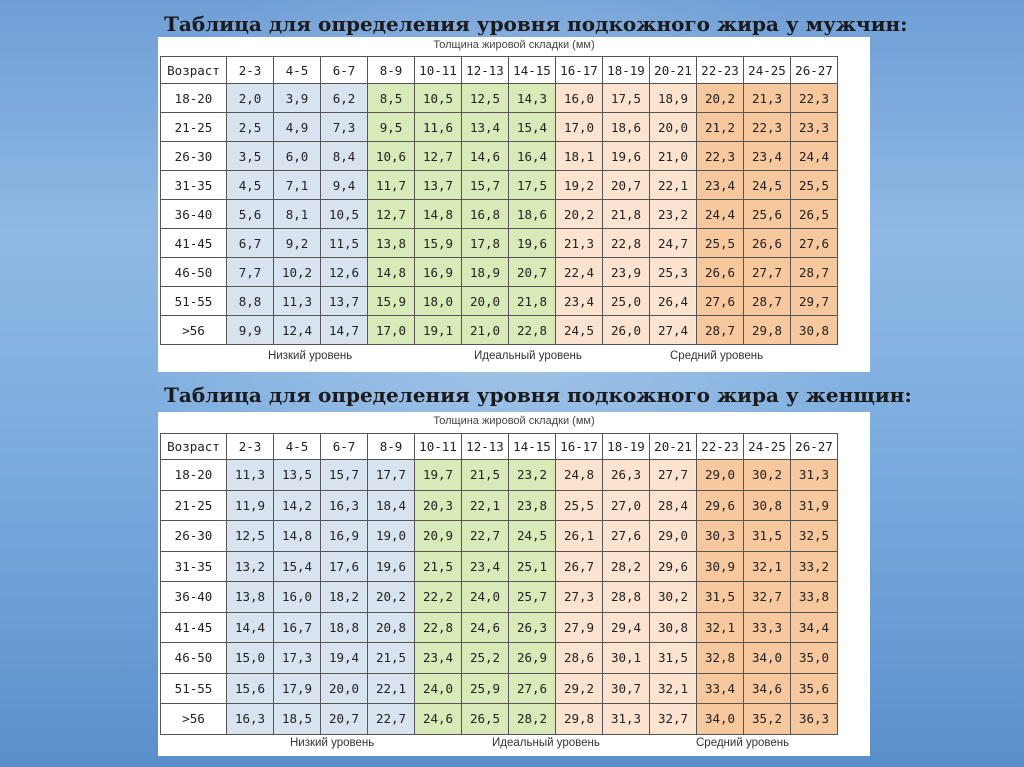 This screenshot has width=1024, height=767. I want to click on fat-percent-cell: 22,8, so click(438, 627).